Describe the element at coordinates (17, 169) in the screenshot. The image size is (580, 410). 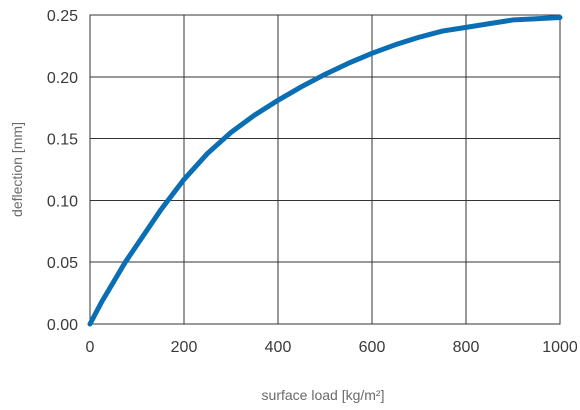
I see `y-axis-title: deflection [mm]` at that location.